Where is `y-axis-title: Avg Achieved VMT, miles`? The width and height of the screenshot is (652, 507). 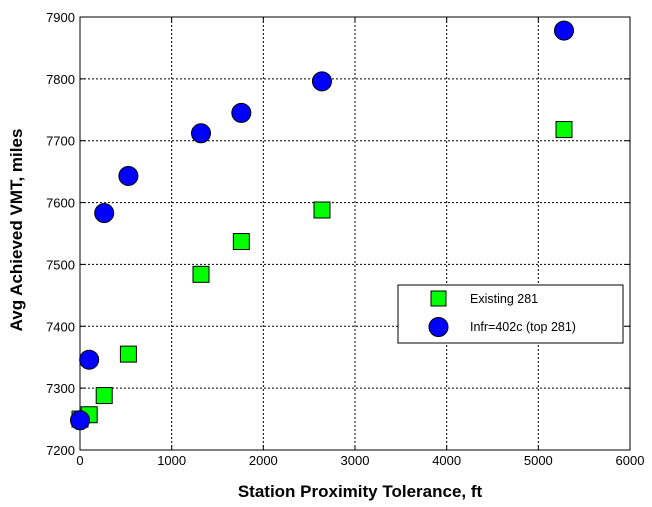 y-axis-title: Avg Achieved VMT, miles is located at coordinates (16, 230).